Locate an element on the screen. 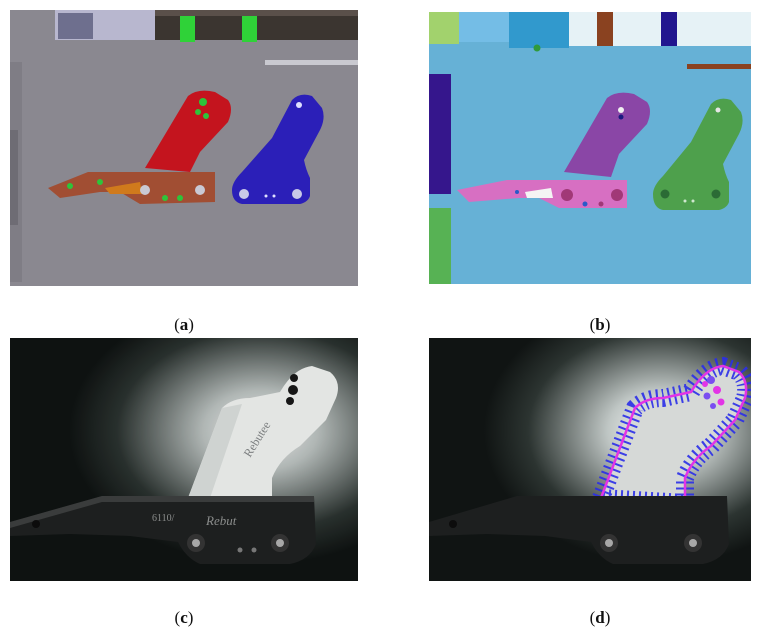 This screenshot has width=761, height=635. caption-a: (a) is located at coordinates (184, 324).